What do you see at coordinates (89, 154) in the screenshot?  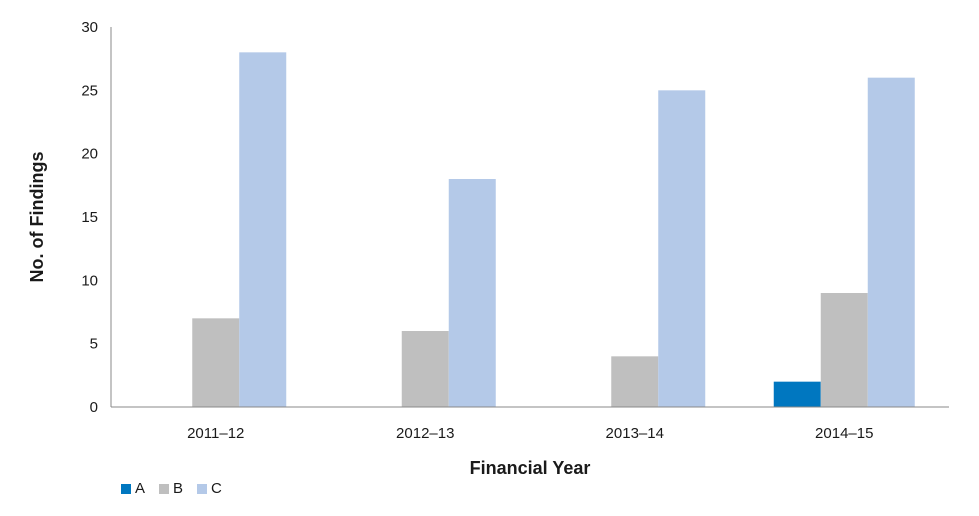 I see `y-tick-label: 20` at bounding box center [89, 154].